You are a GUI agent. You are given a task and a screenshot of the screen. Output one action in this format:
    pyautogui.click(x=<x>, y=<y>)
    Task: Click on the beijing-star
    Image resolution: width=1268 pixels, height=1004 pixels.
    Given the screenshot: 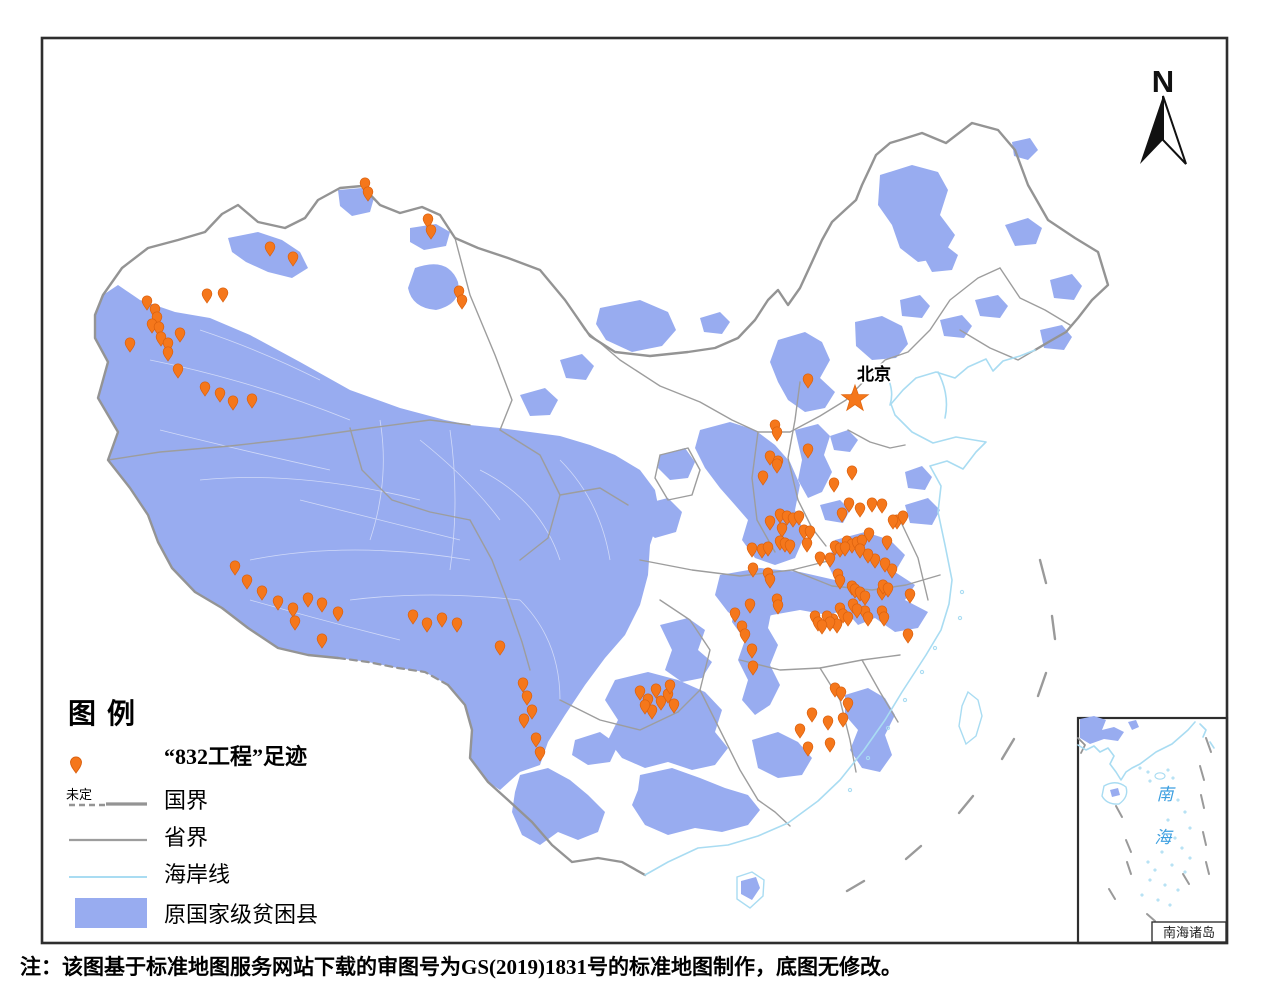 What is the action you would take?
    pyautogui.click(x=855, y=397)
    